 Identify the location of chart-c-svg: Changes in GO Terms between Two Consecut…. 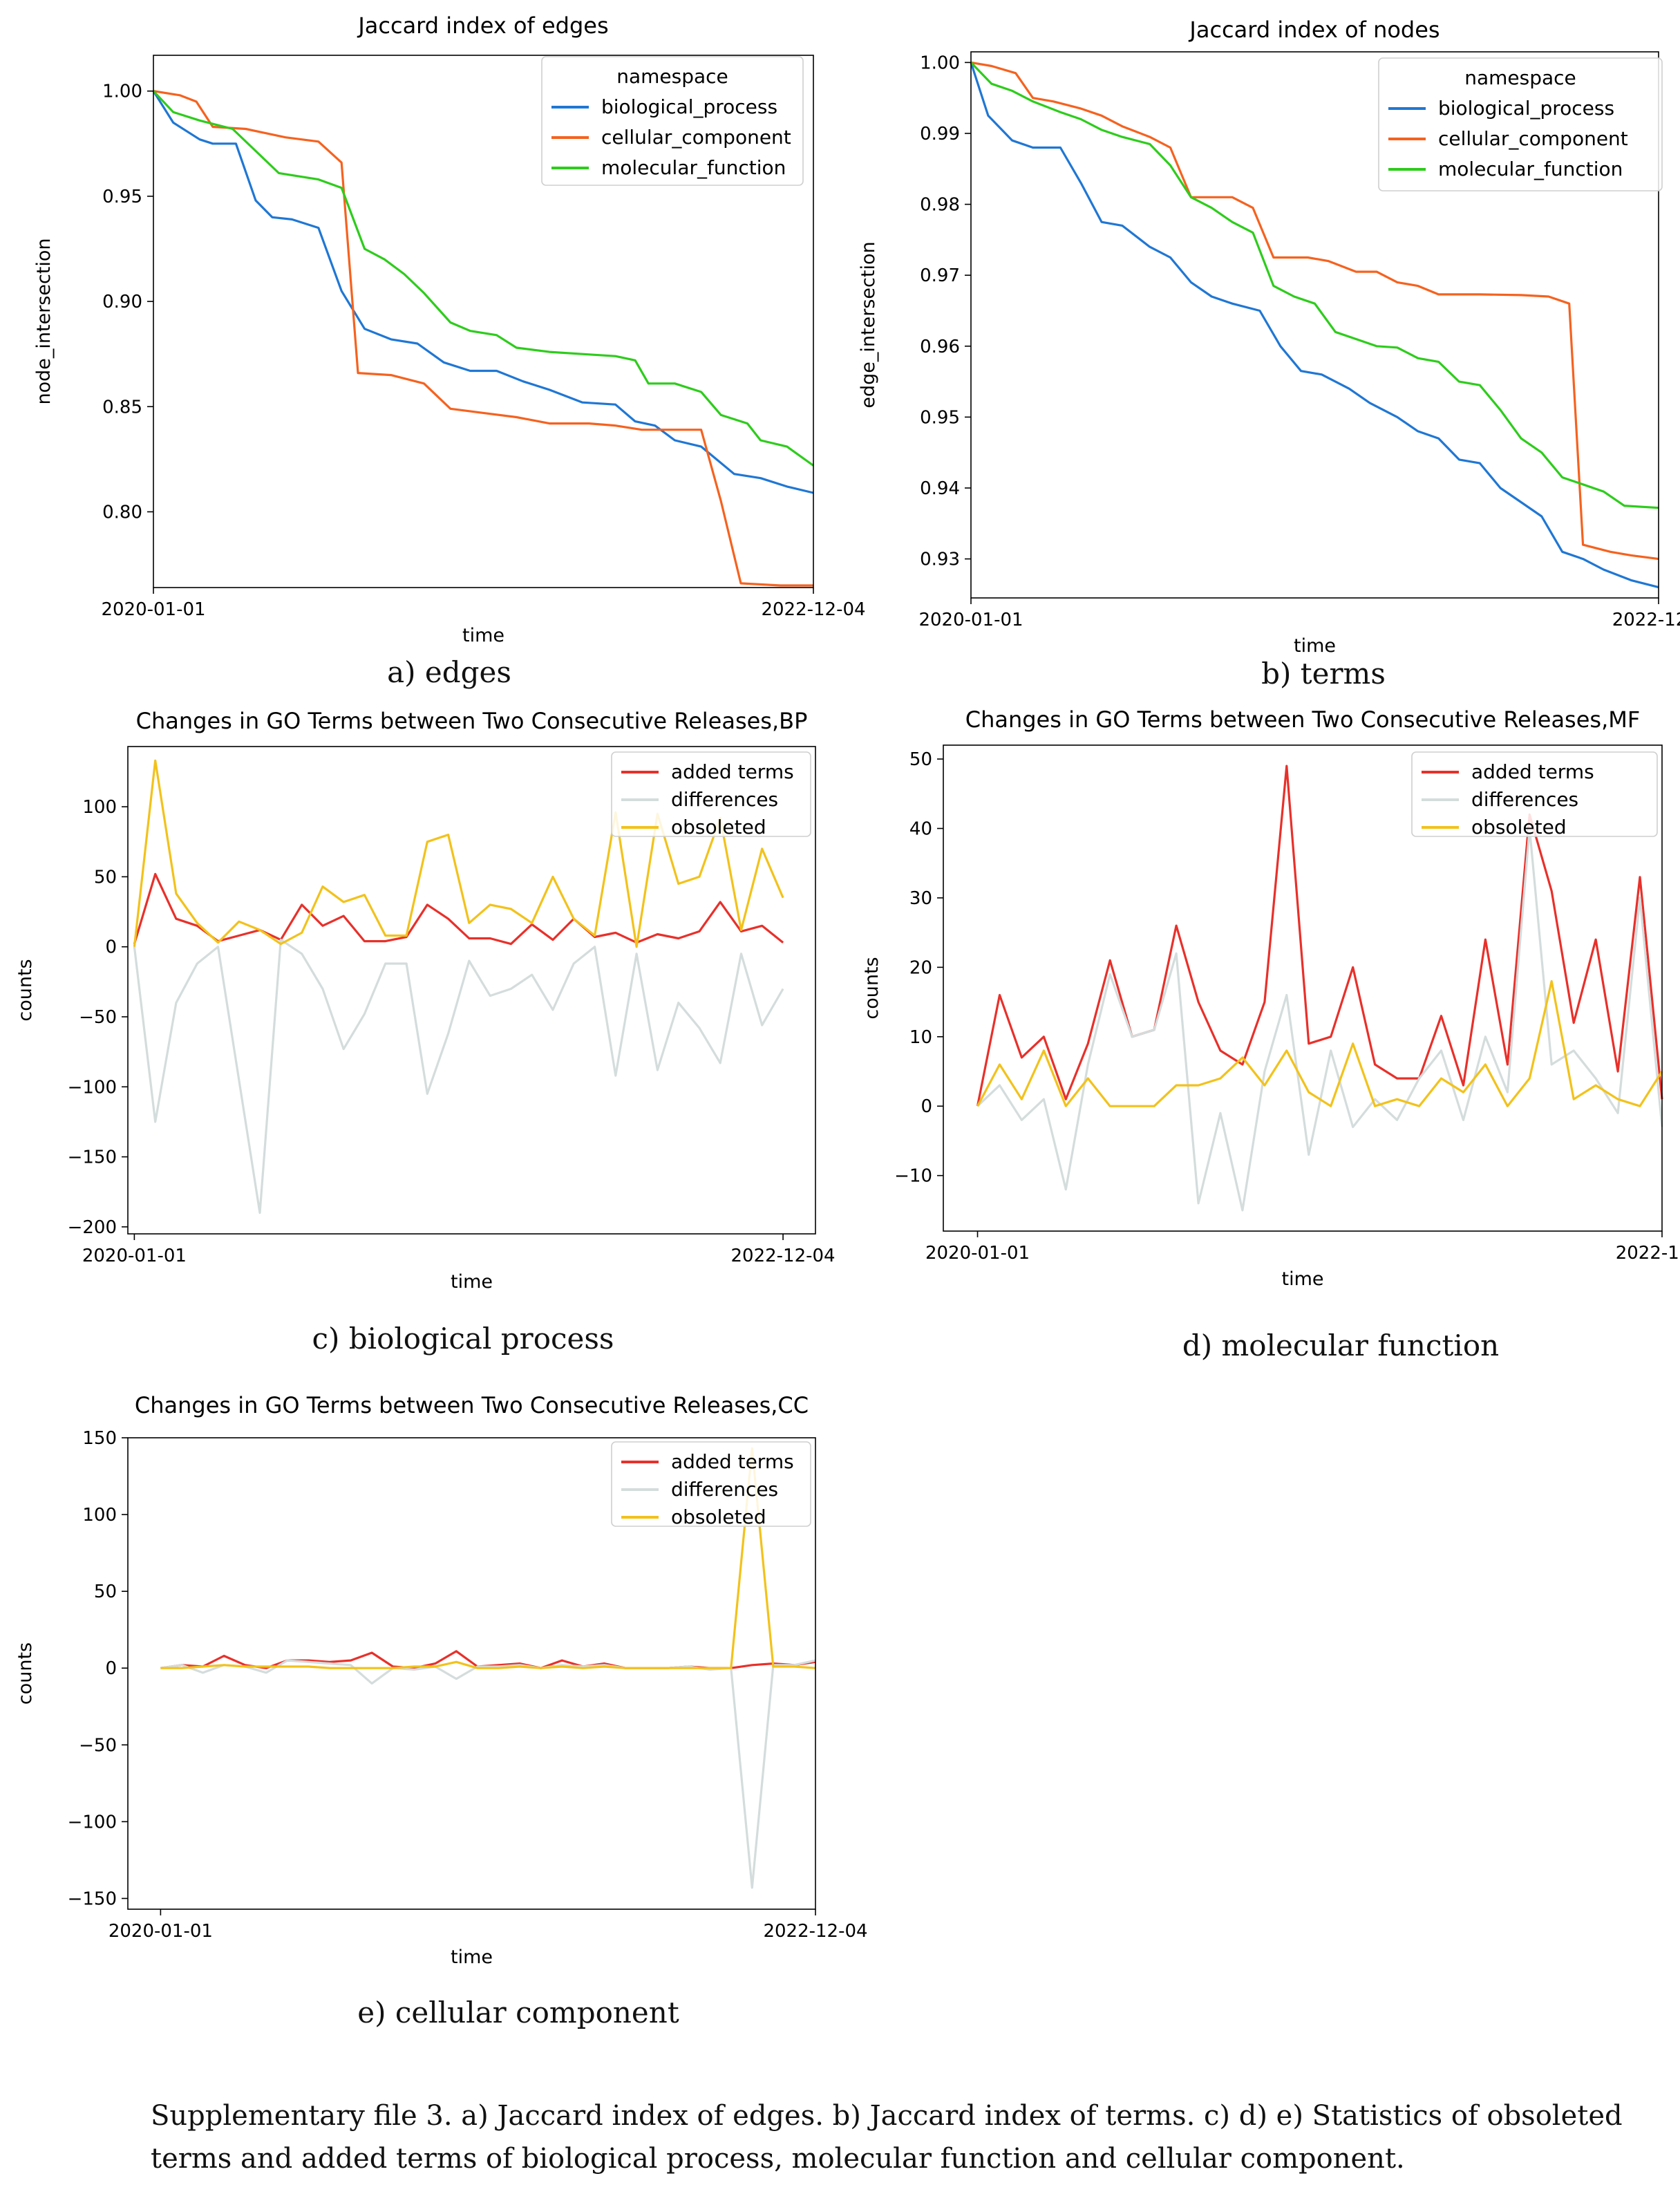
(426, 1000).